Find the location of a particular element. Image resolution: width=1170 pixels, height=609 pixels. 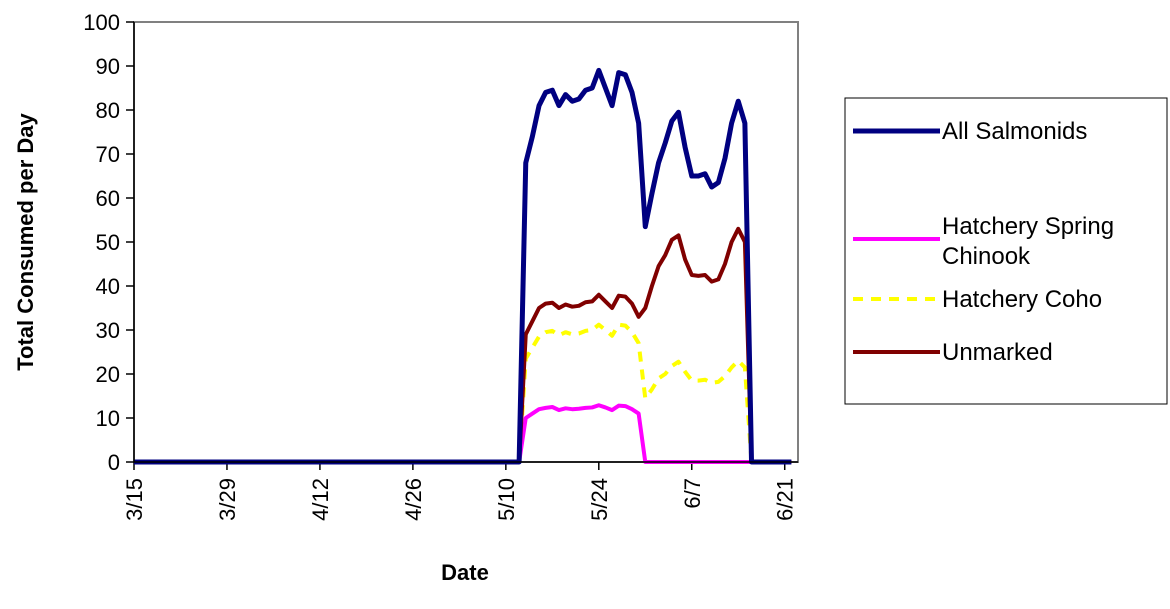

legend-label: All Salmonids is located at coordinates (1014, 131).